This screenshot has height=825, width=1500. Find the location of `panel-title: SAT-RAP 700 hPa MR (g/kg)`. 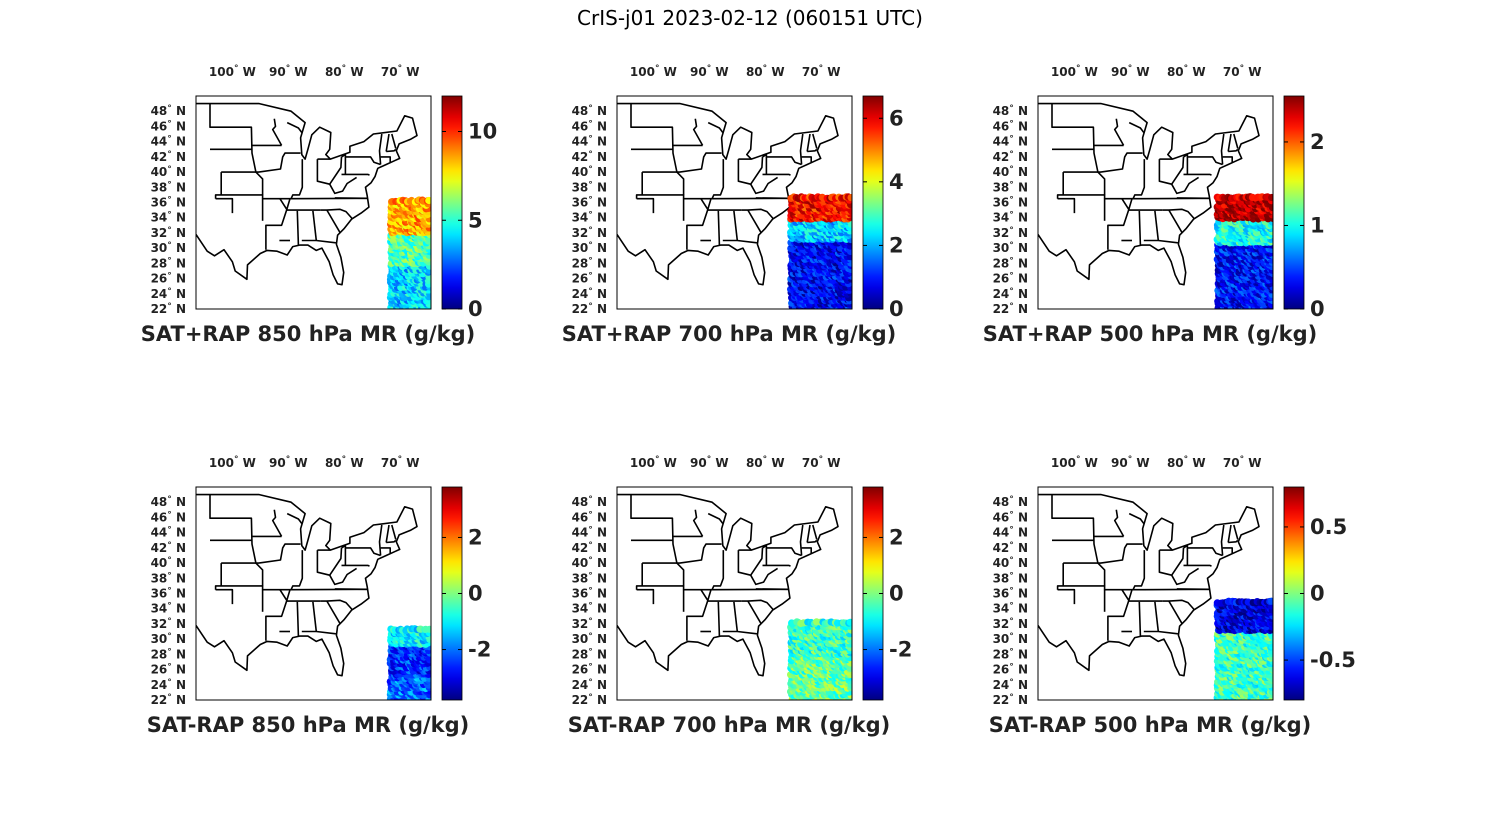

panel-title: SAT-RAP 700 hPa MR (g/kg) is located at coordinates (729, 725).